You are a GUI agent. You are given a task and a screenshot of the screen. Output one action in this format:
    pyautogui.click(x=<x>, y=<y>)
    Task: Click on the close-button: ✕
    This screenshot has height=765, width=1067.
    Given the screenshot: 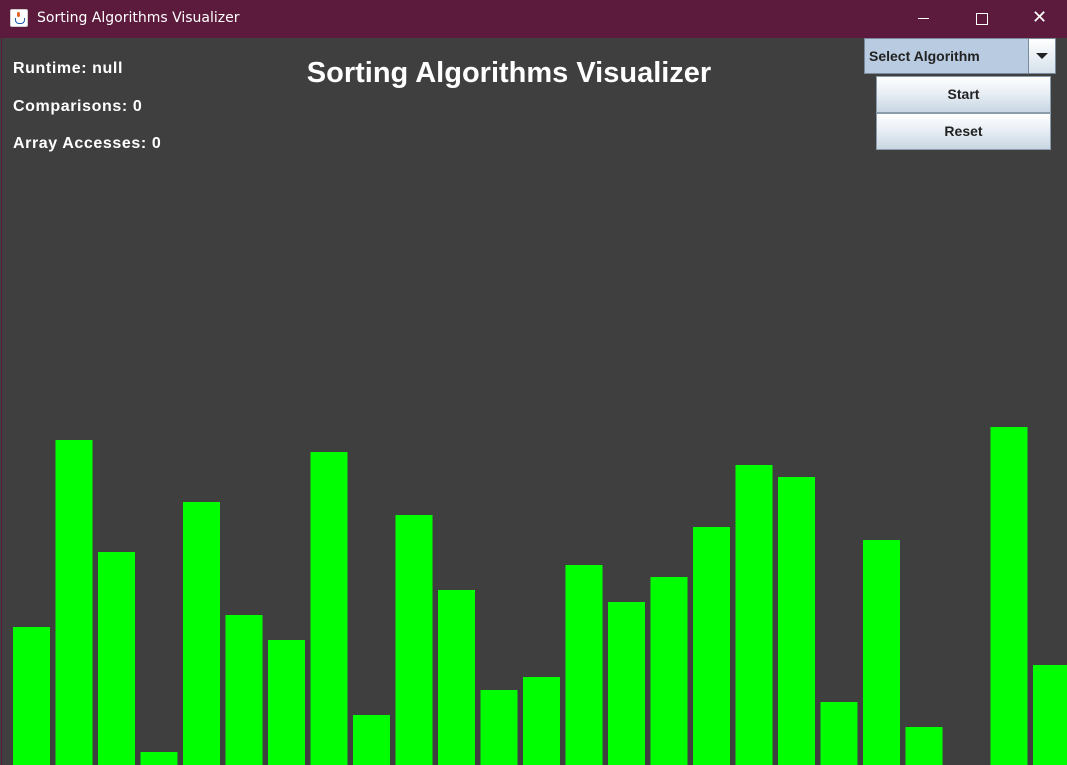 What is the action you would take?
    pyautogui.click(x=1038, y=19)
    